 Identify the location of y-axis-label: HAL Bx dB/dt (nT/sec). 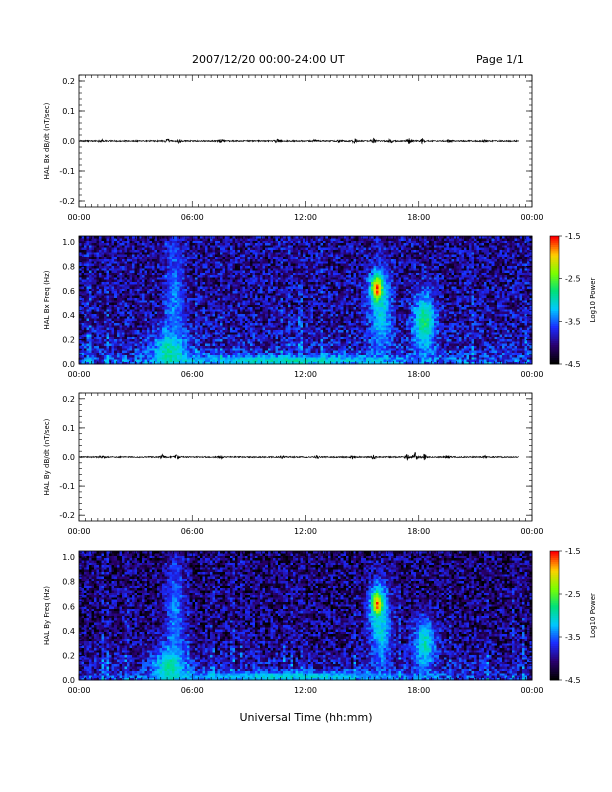
(47, 140).